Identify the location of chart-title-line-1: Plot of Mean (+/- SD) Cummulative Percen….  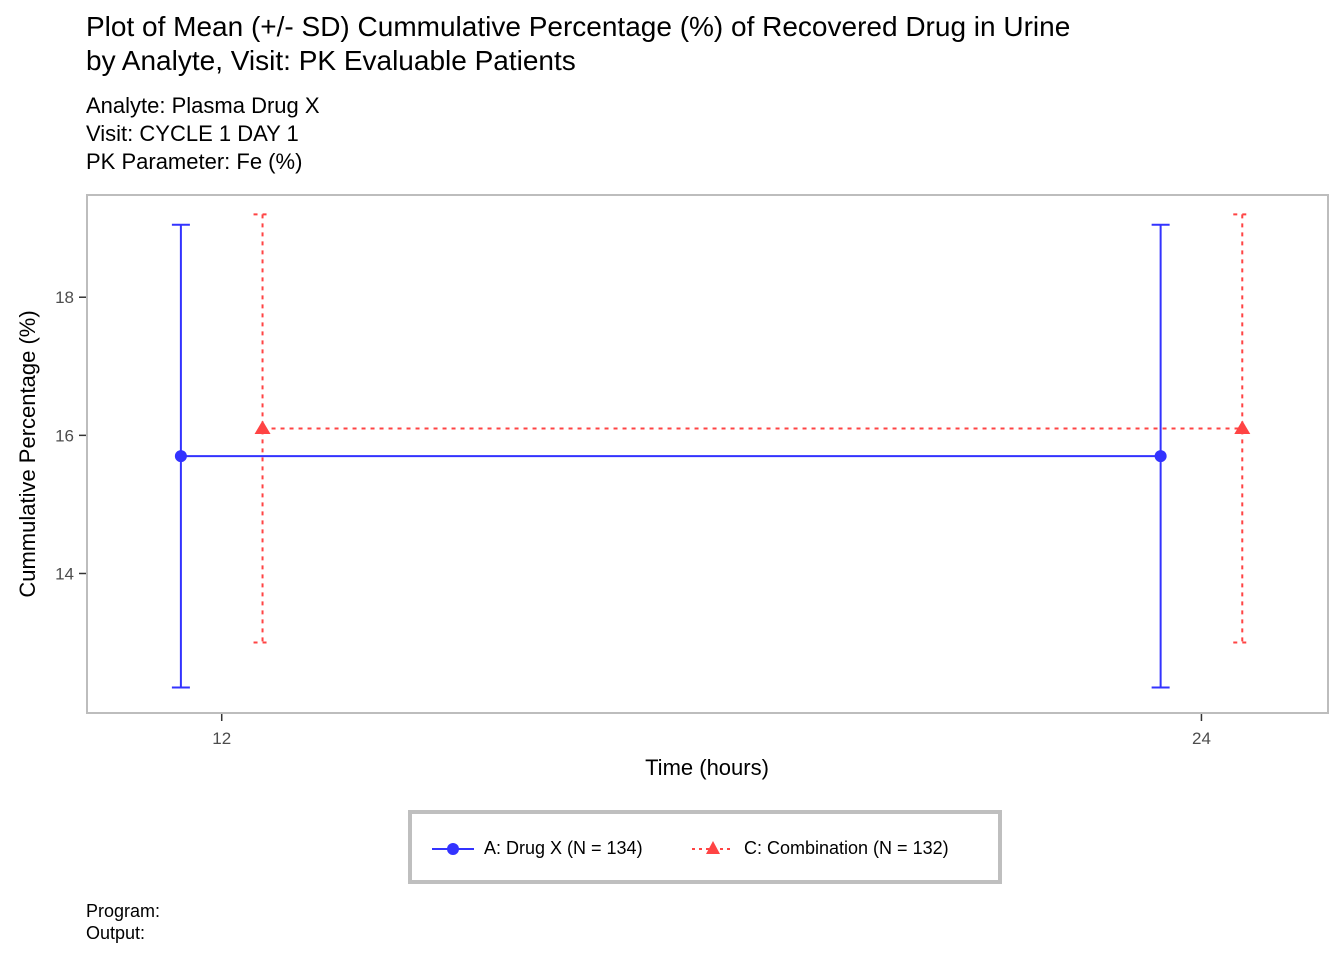
(578, 26).